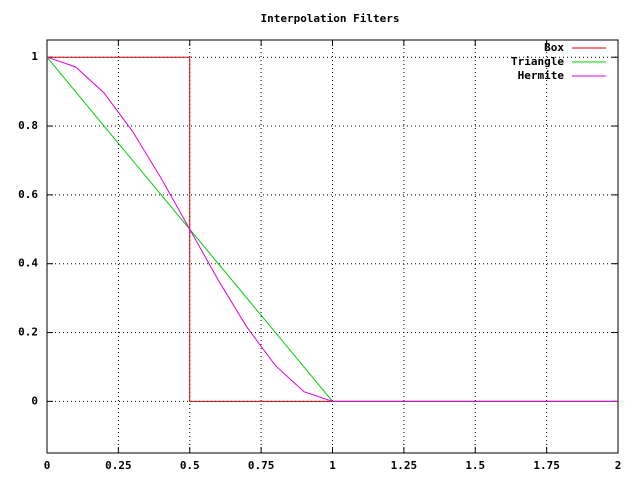 This screenshot has height=480, width=640. Describe the element at coordinates (554, 47) in the screenshot. I see `legend-label: Box` at that location.